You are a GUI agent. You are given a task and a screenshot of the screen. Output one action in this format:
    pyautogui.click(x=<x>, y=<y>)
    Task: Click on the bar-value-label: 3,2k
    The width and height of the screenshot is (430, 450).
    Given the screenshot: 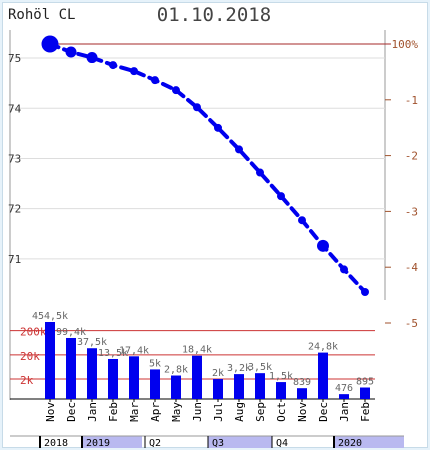 What is the action you would take?
    pyautogui.click(x=239, y=368)
    